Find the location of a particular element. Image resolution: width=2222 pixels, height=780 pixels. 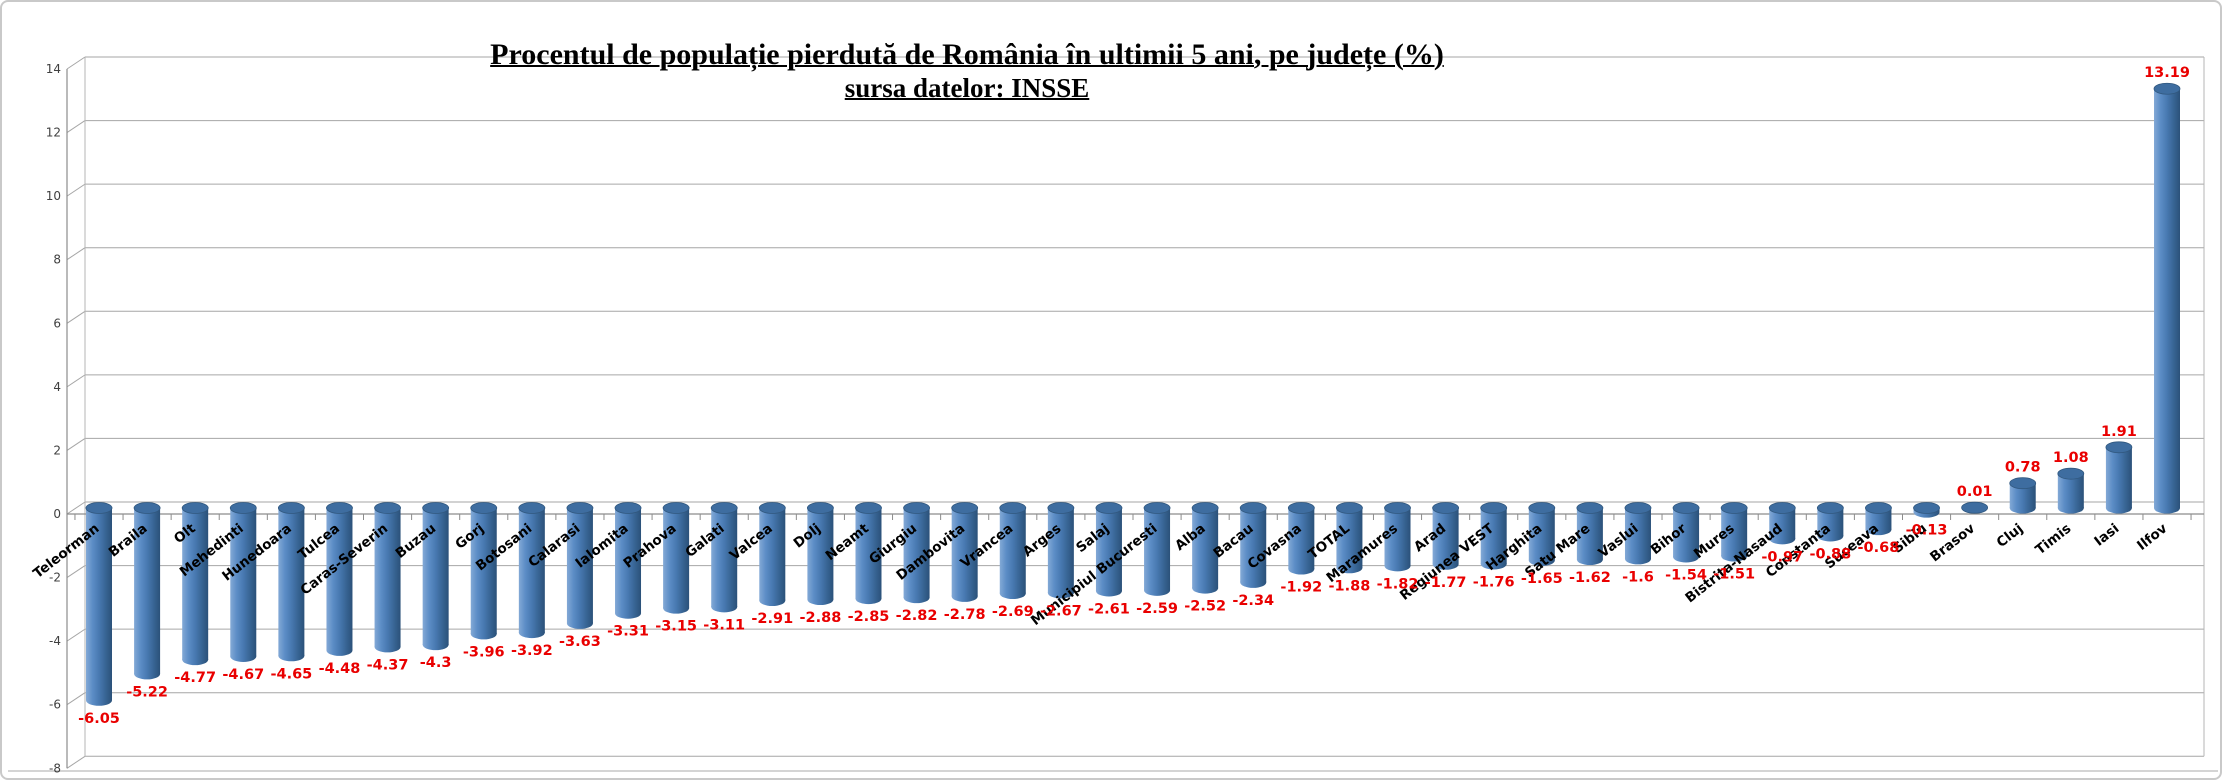

value-label: -0.68 is located at coordinates (1879, 548).